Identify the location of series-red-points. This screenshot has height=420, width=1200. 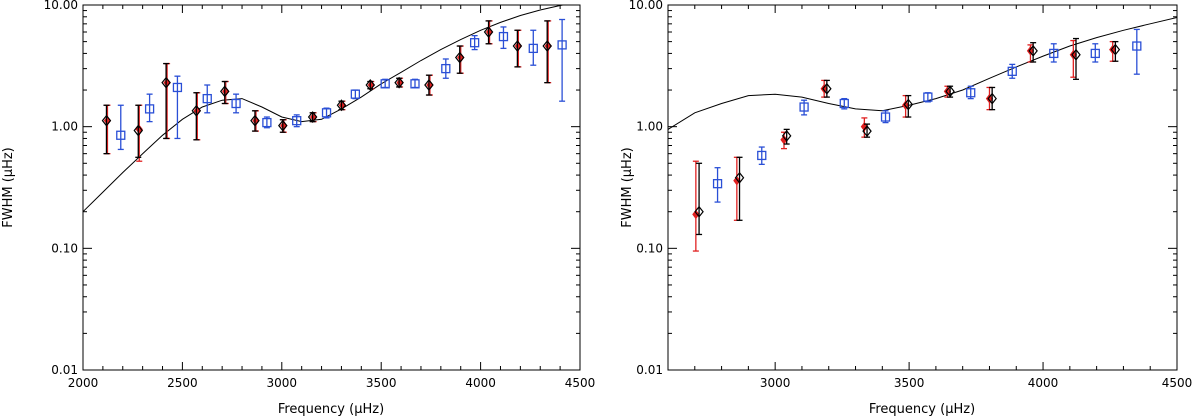
(327, 91).